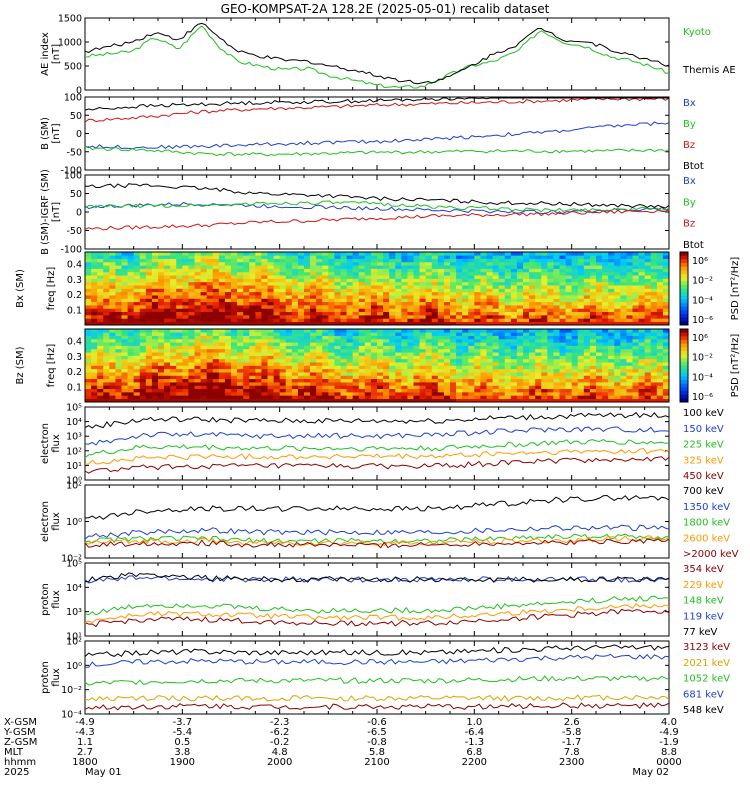 The height and width of the screenshot is (800, 750). I want to click on y-axis-label: flux, so click(56, 677).